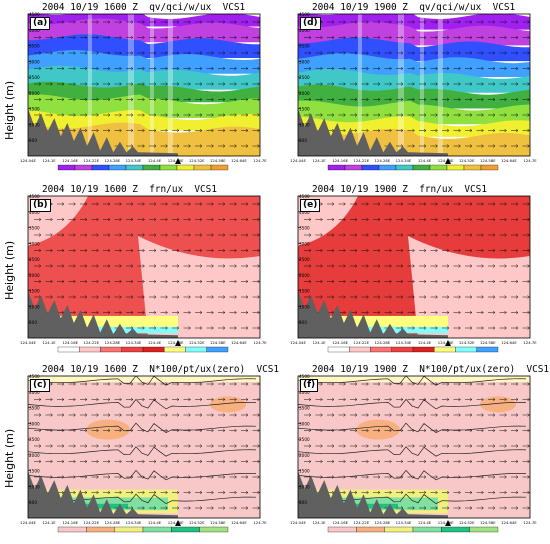  What do you see at coordinates (178, 343) in the screenshot?
I see `location-marker` at bounding box center [178, 343].